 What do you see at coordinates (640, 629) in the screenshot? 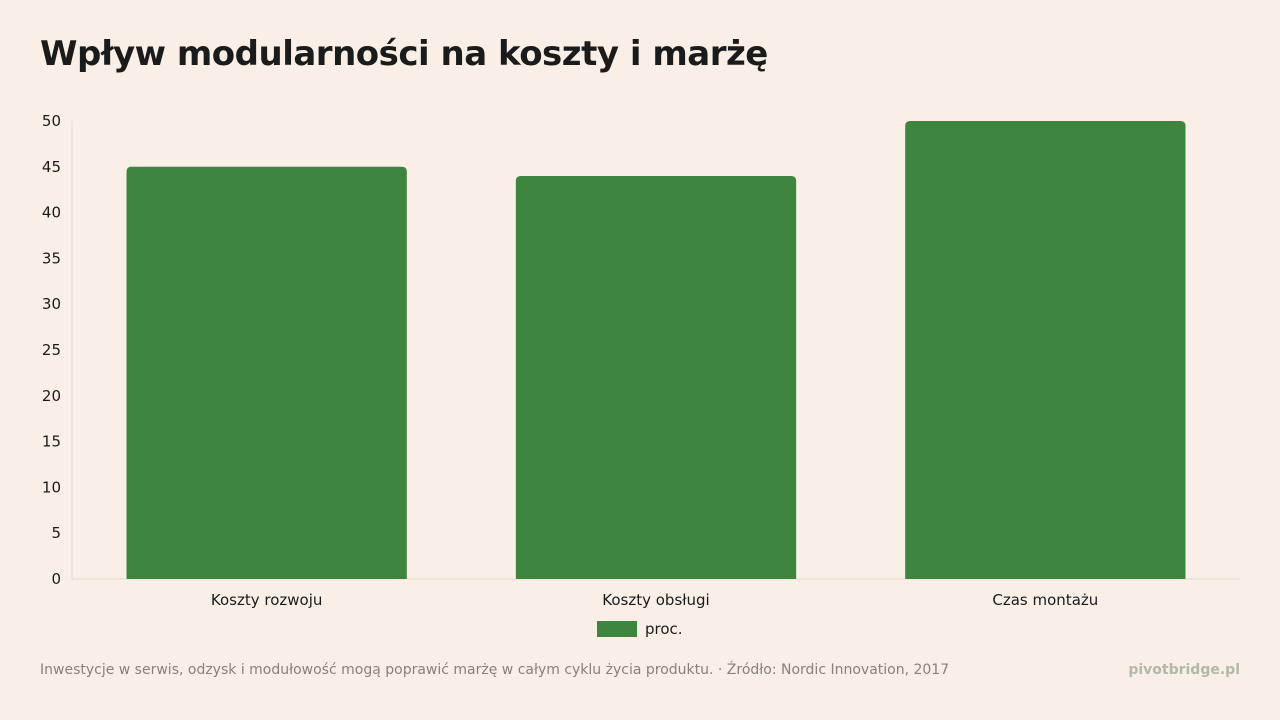
I see `chart-legend: proc.` at bounding box center [640, 629].